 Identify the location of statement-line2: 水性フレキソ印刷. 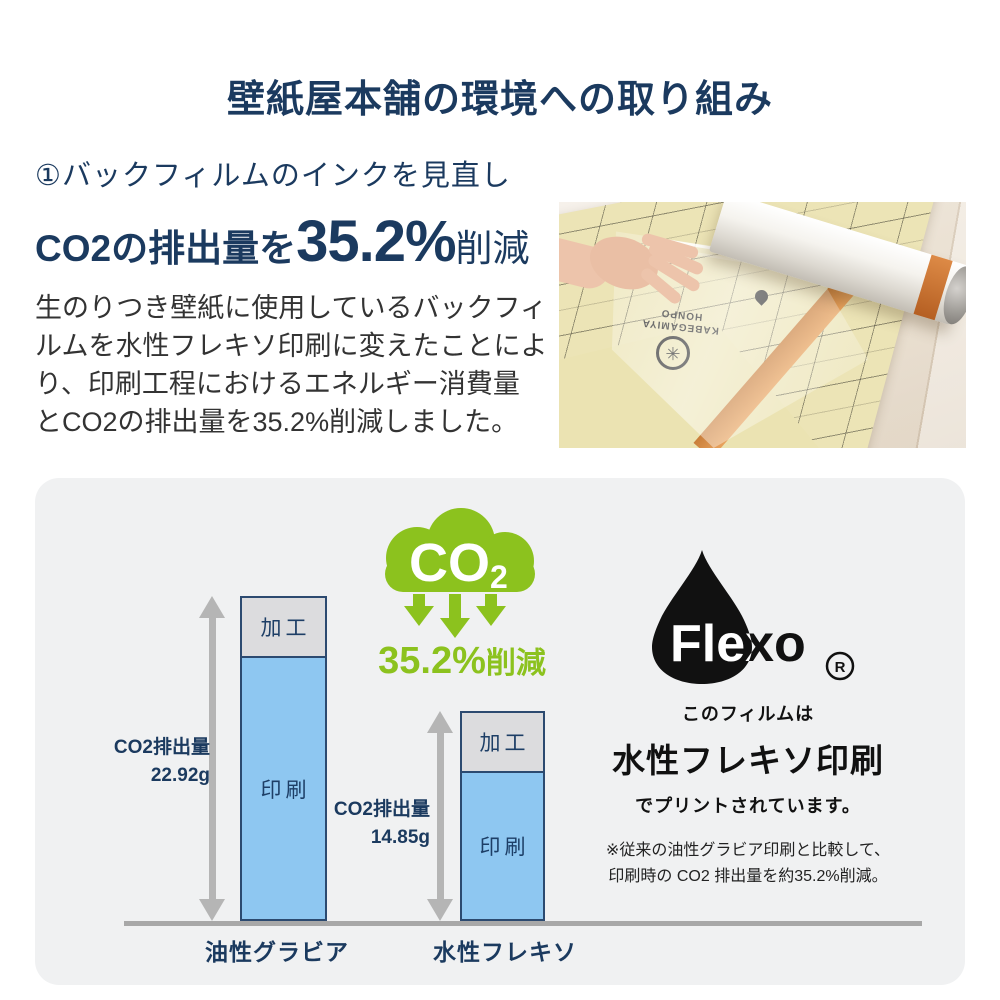
(748, 760).